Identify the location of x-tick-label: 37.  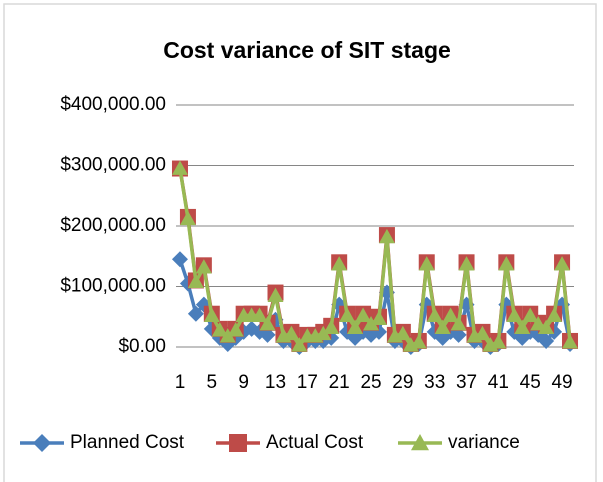
(466, 382).